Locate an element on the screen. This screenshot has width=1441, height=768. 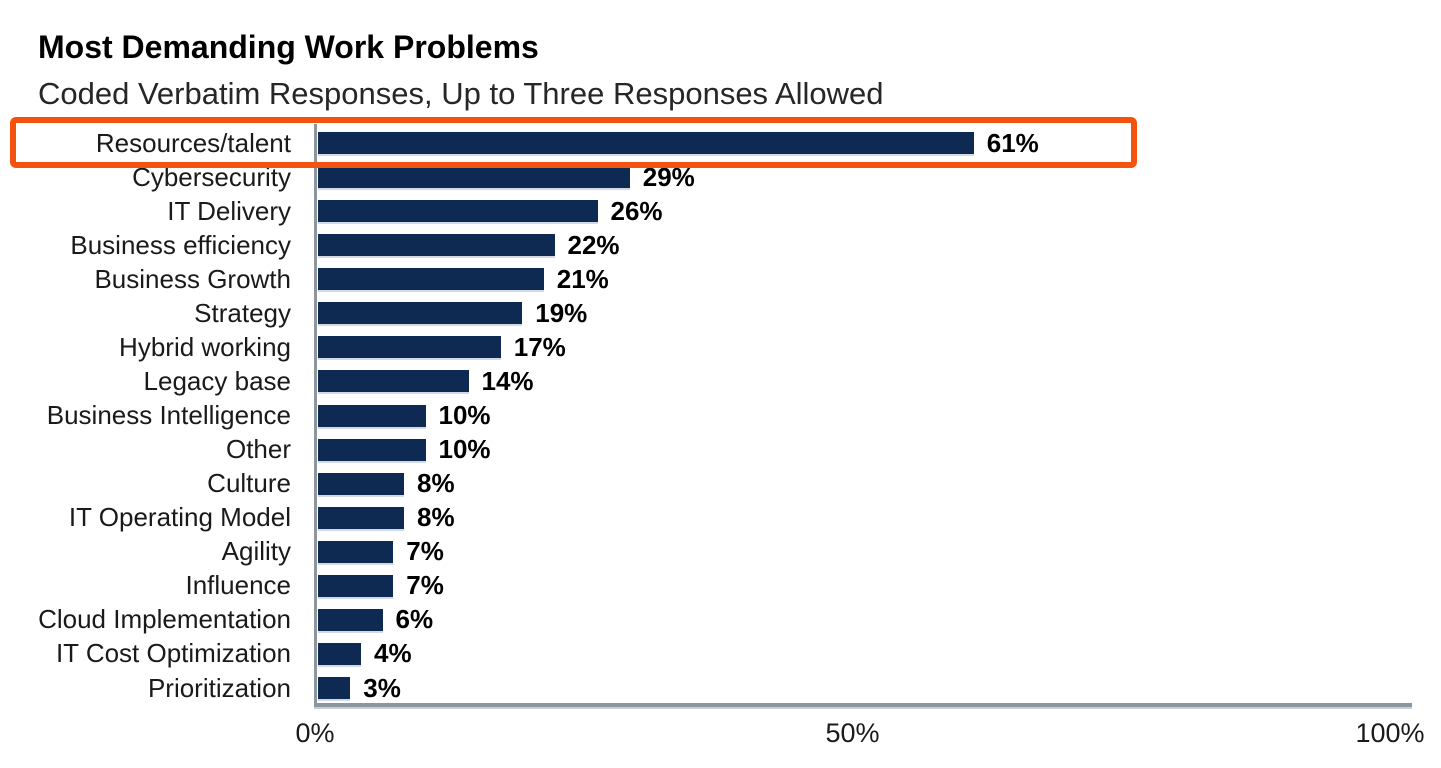
value-label: 3% is located at coordinates (382, 687).